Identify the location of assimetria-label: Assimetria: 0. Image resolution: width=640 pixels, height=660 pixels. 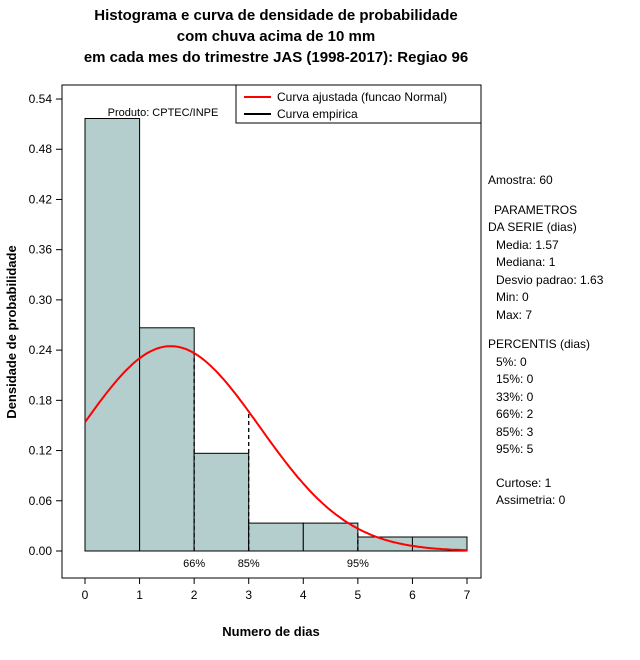
(531, 500).